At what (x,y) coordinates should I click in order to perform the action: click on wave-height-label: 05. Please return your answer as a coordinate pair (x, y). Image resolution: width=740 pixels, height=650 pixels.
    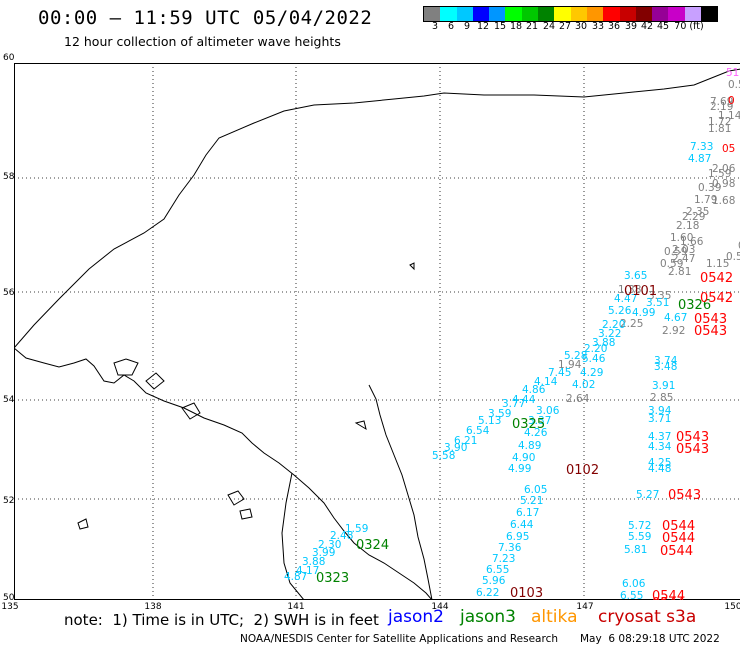
    Looking at the image, I should click on (728, 149).